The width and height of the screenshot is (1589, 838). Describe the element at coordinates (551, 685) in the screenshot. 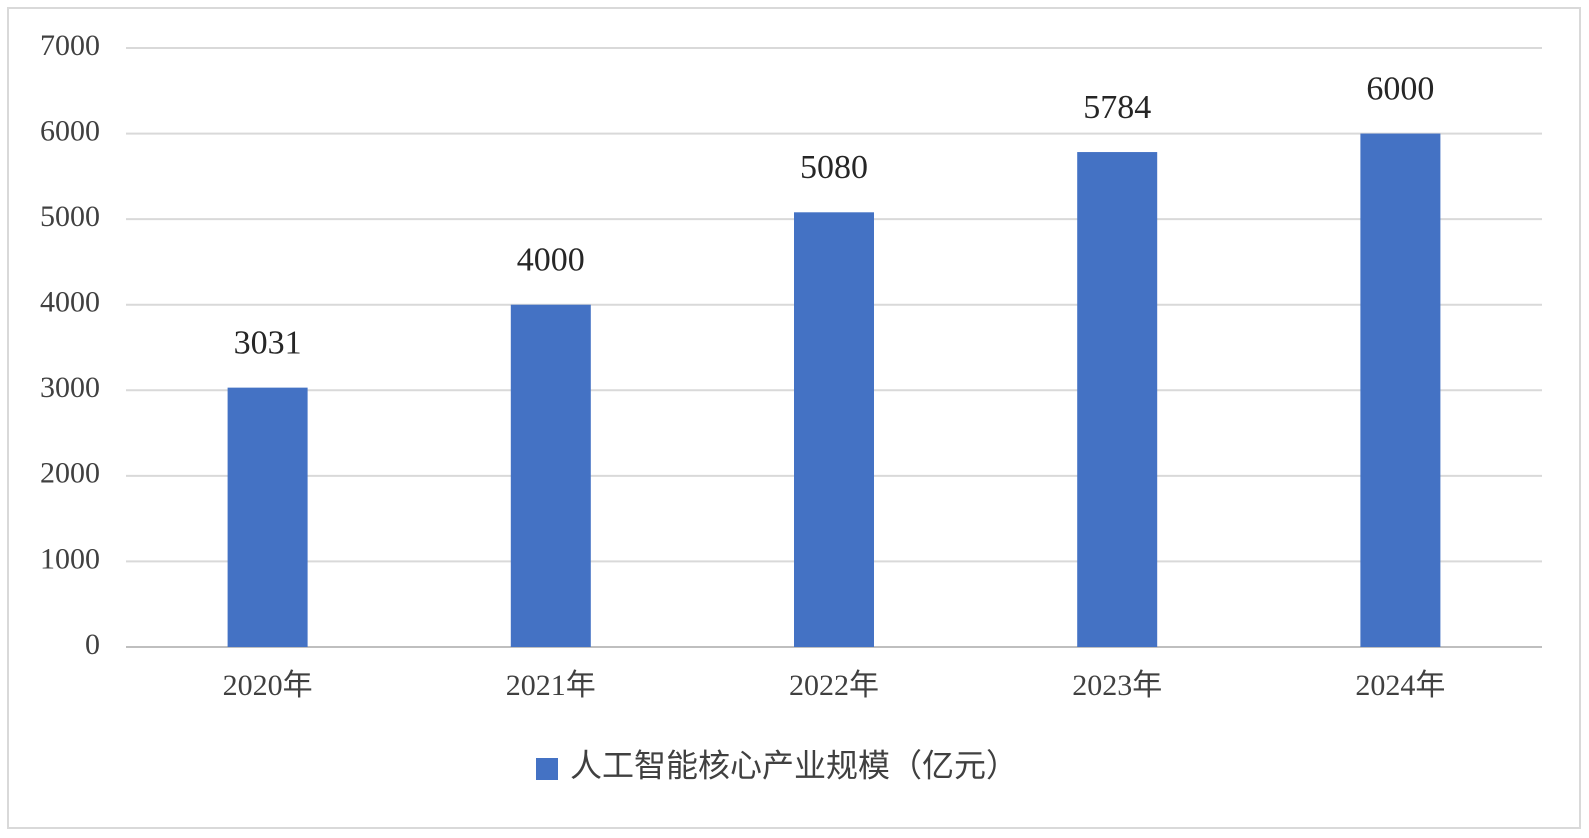

I see `x-tick-label: 2021年` at that location.